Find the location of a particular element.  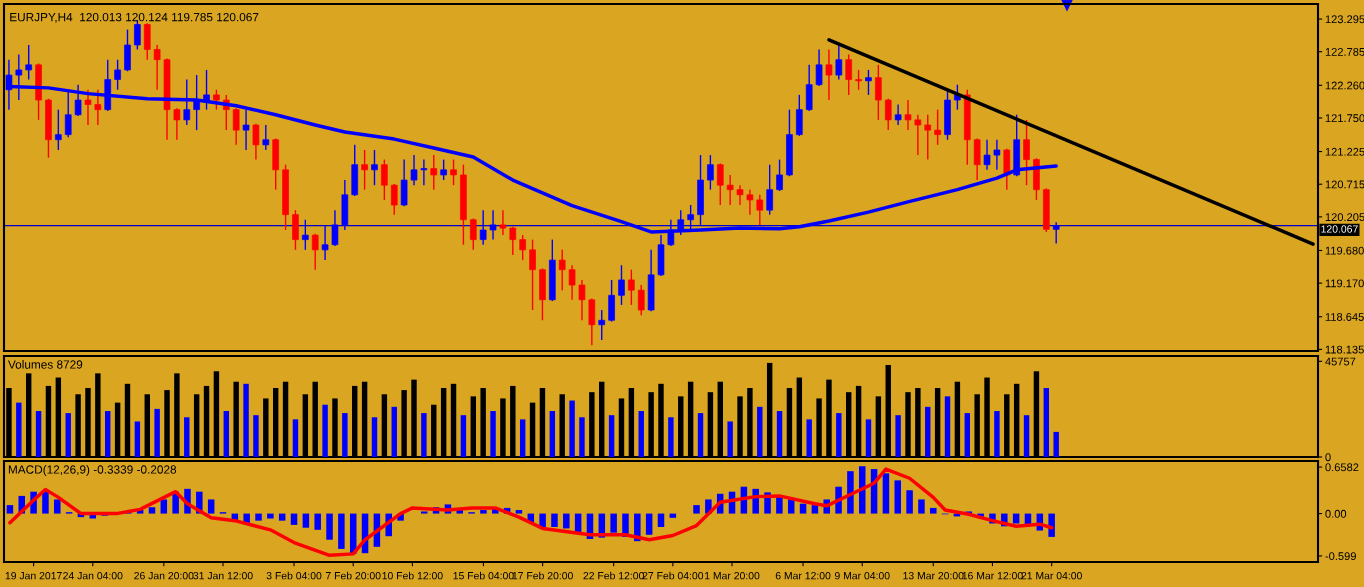

x-tick-label: 7 Feb 20:00 is located at coordinates (353, 575).